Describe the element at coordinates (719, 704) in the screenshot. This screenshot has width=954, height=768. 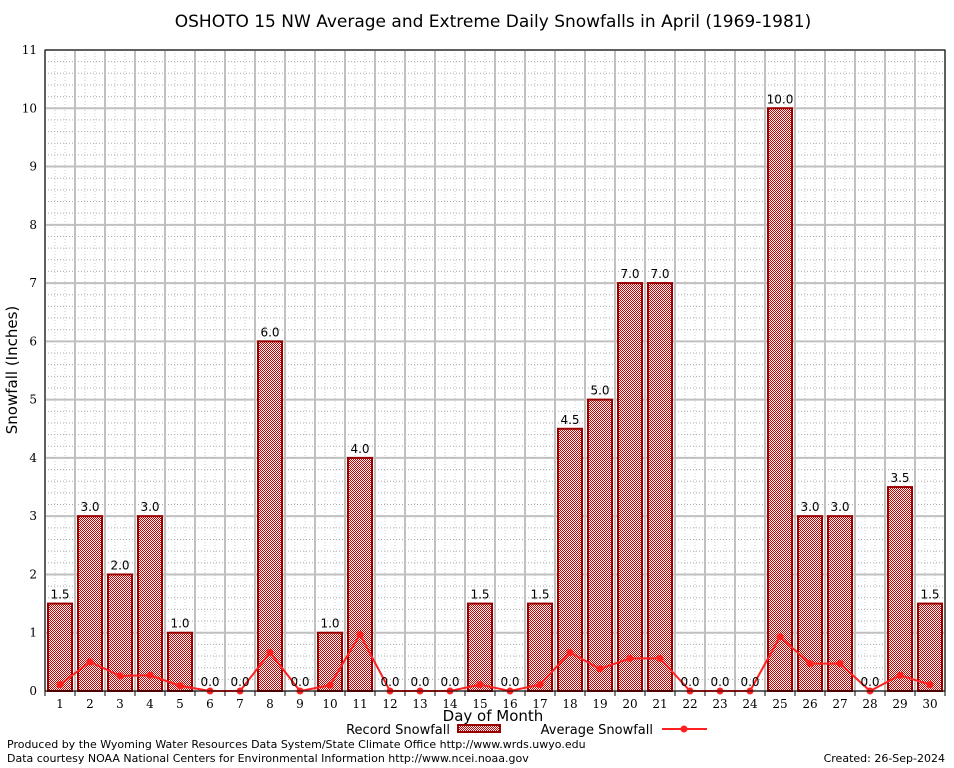
I see `x-tick-label: 23` at that location.